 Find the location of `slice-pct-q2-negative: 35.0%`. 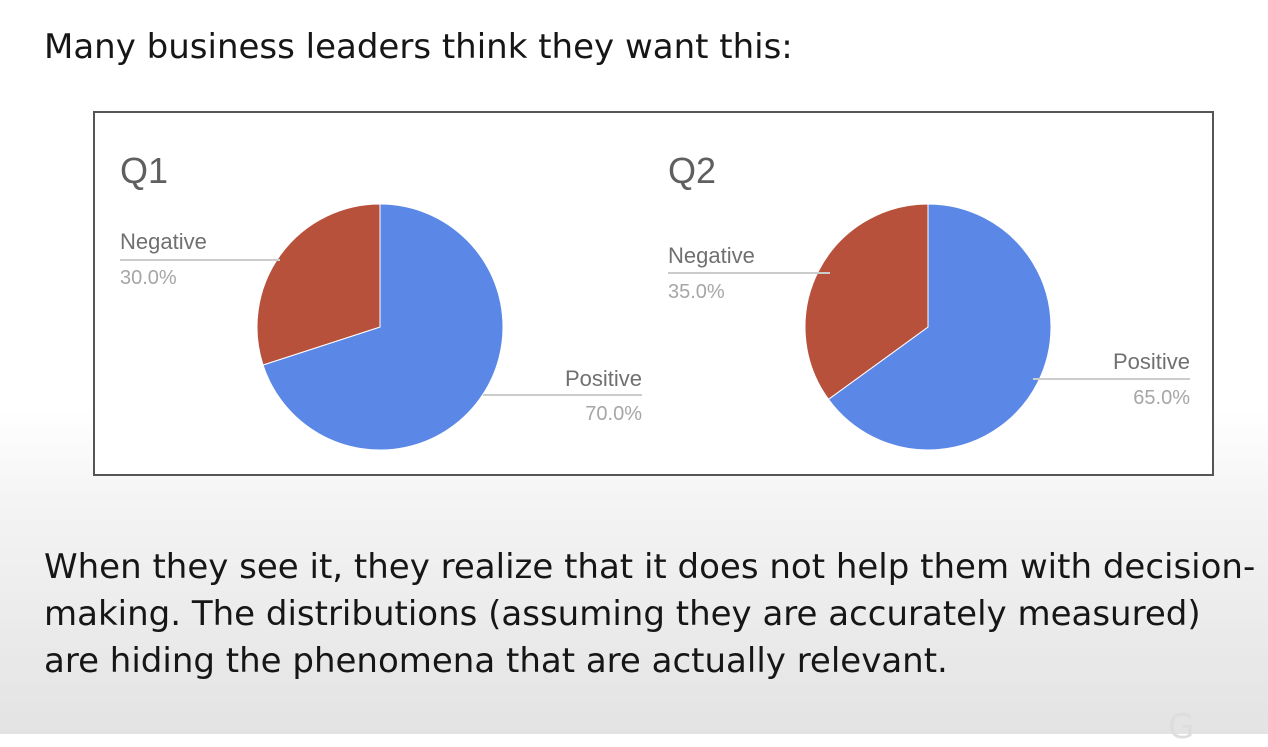

slice-pct-q2-negative: 35.0% is located at coordinates (696, 292).